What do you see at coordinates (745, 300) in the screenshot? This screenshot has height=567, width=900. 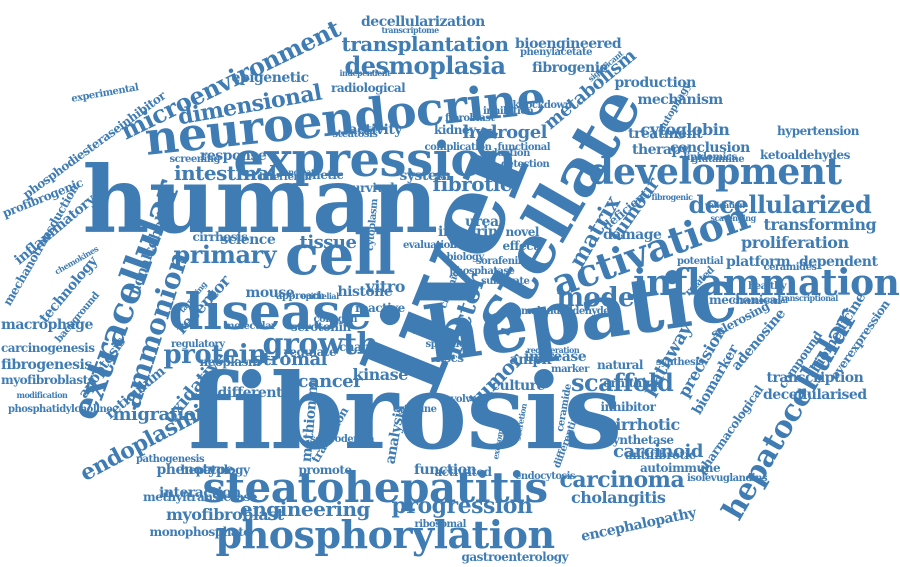 I see `word-mechanical: mechanical` at bounding box center [745, 300].